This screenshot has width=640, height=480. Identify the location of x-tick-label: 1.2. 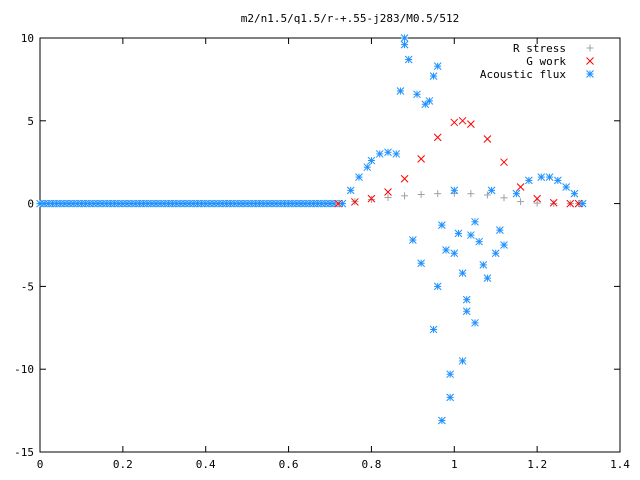
(537, 464).